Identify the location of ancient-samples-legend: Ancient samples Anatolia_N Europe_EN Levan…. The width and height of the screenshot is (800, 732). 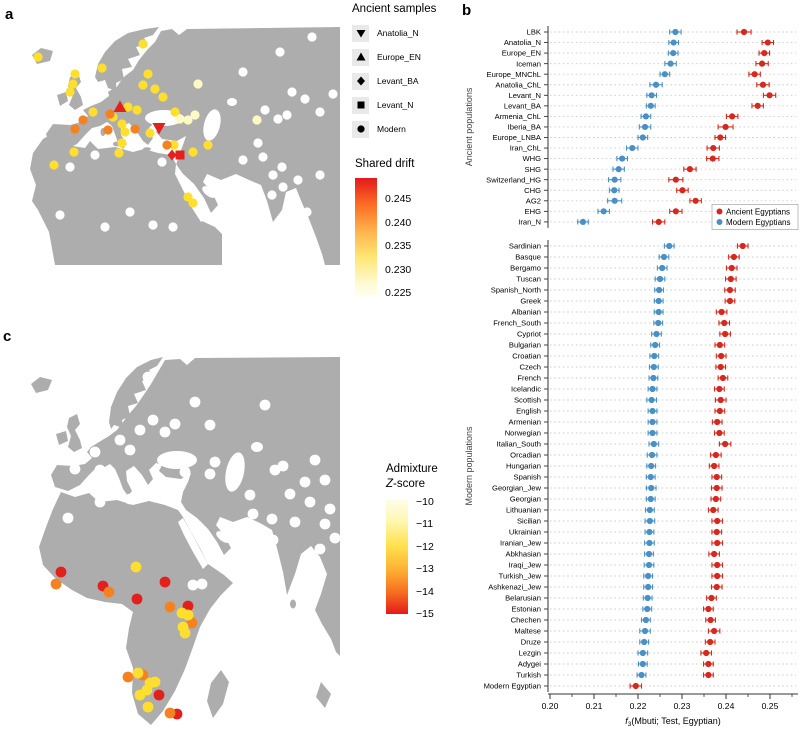
(408, 72).